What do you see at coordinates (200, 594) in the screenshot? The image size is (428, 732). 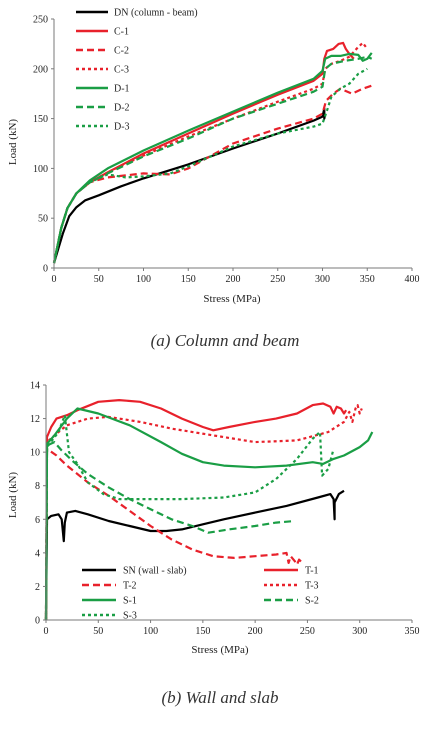 I see `legend-b: SN (wall - slab) T-1 T-2 T-3 S-1 S-2 S-3` at bounding box center [200, 594].